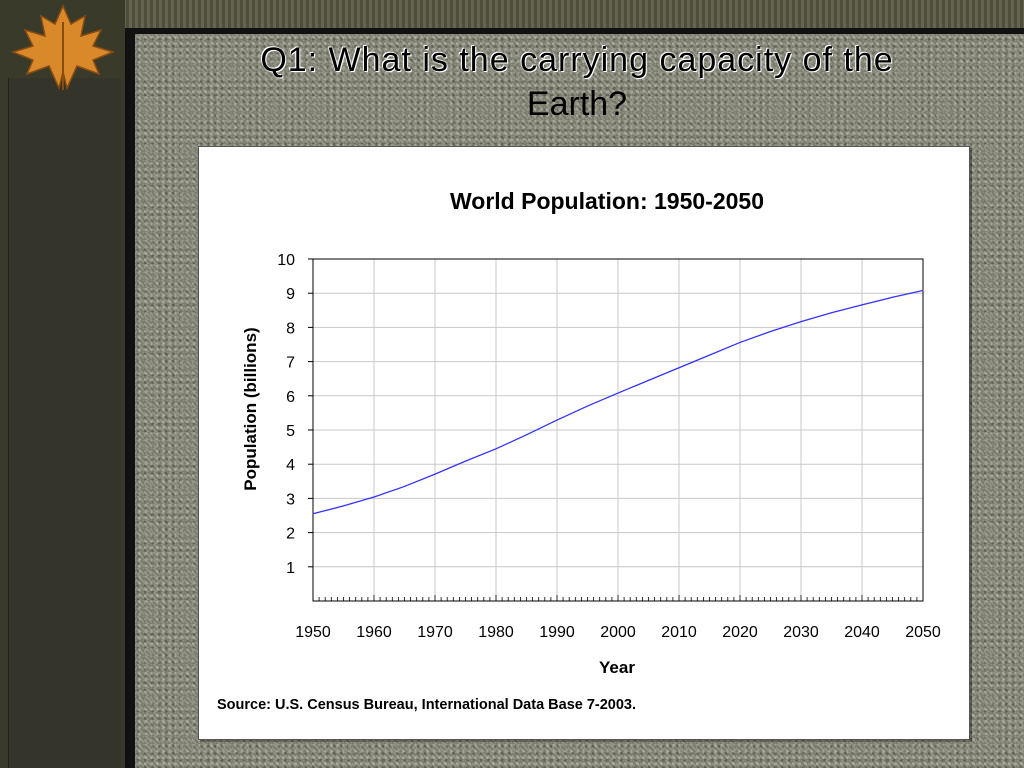 This screenshot has height=768, width=1024. What do you see at coordinates (923, 632) in the screenshot?
I see `x-tick-label: 2050` at bounding box center [923, 632].